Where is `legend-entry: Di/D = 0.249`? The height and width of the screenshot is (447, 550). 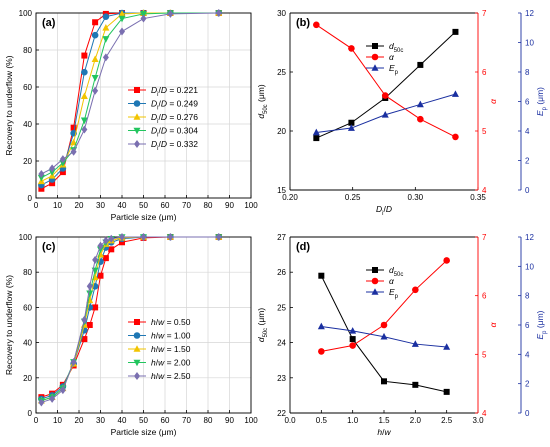 legend-entry: Di/D = 0.249 is located at coordinates (163, 105).